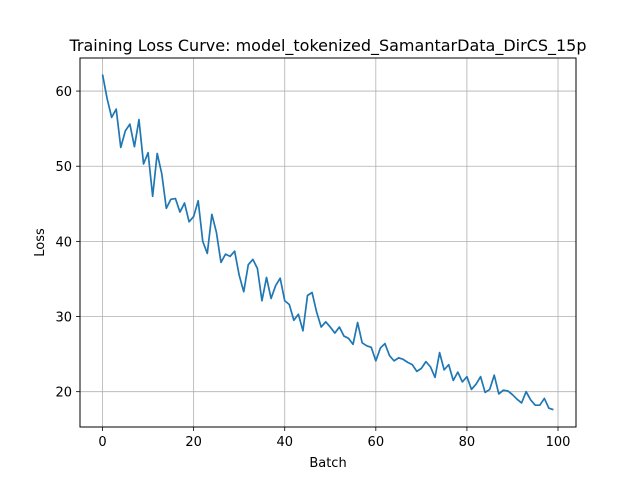  Describe the element at coordinates (327, 463) in the screenshot. I see `x-axis-label: Batch` at that location.